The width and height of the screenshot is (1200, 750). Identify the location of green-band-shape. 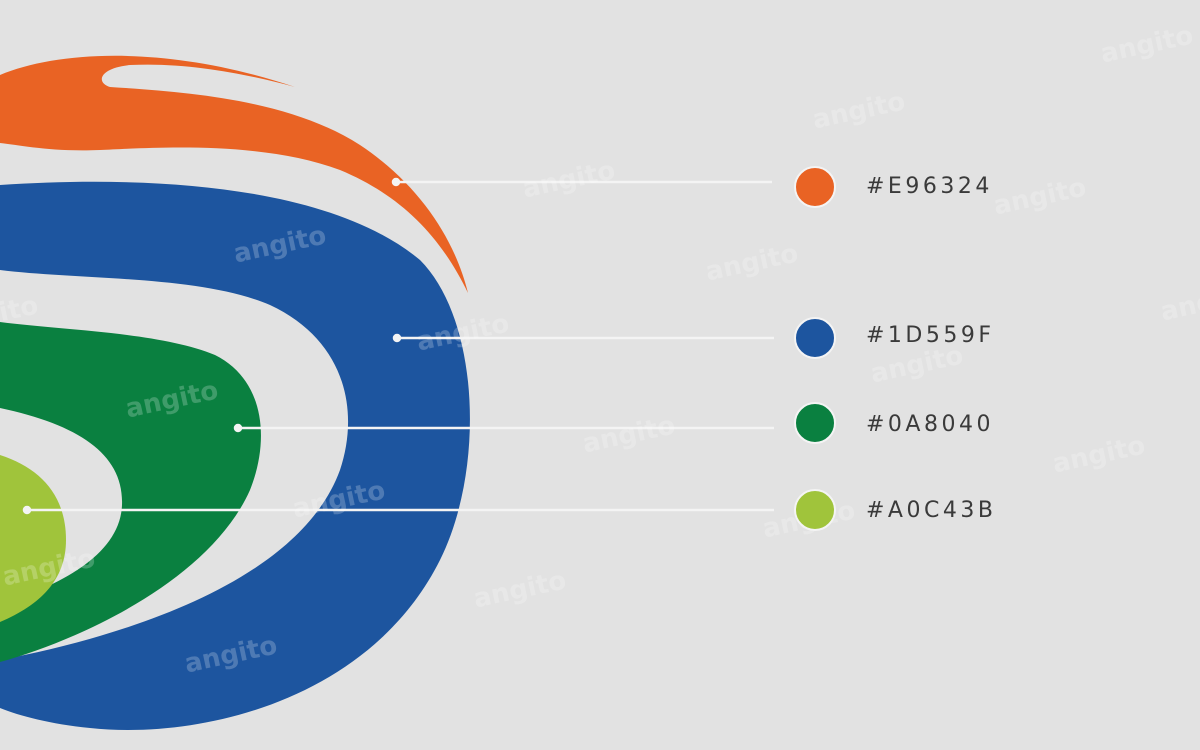
(130, 492).